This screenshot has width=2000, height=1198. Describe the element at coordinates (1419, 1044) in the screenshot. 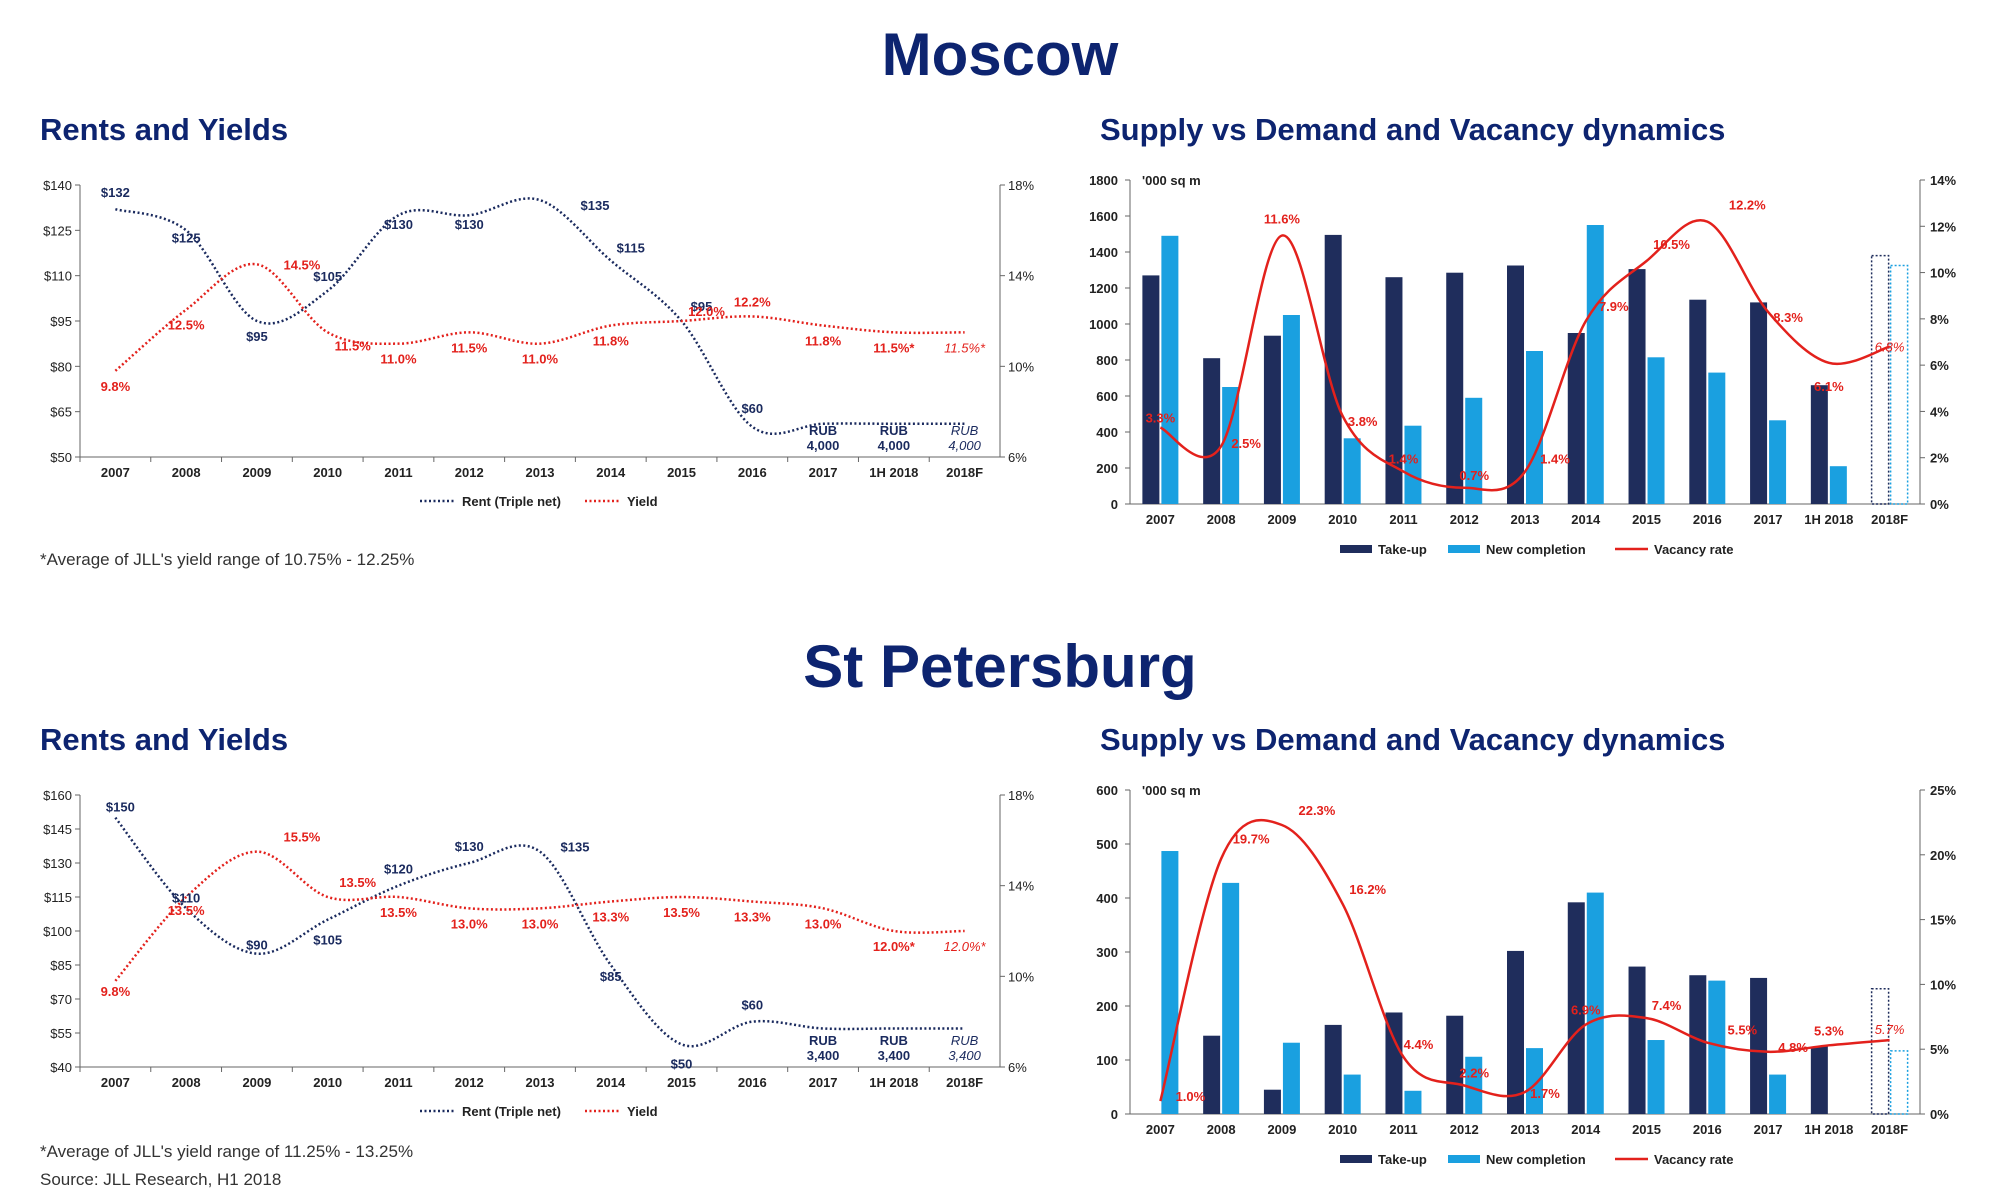

I see `vacancy-data-label: 4.4%` at that location.